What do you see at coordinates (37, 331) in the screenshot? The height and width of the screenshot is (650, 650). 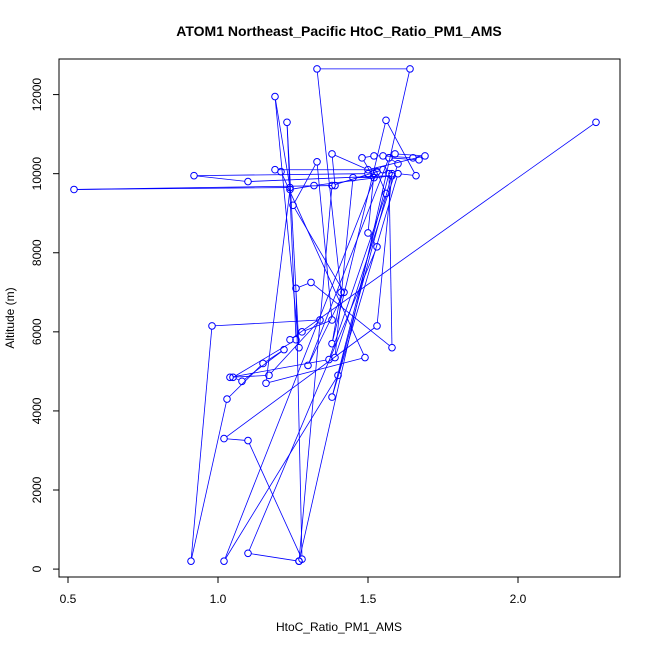 I see `y-tick-label: 6000` at bounding box center [37, 331].